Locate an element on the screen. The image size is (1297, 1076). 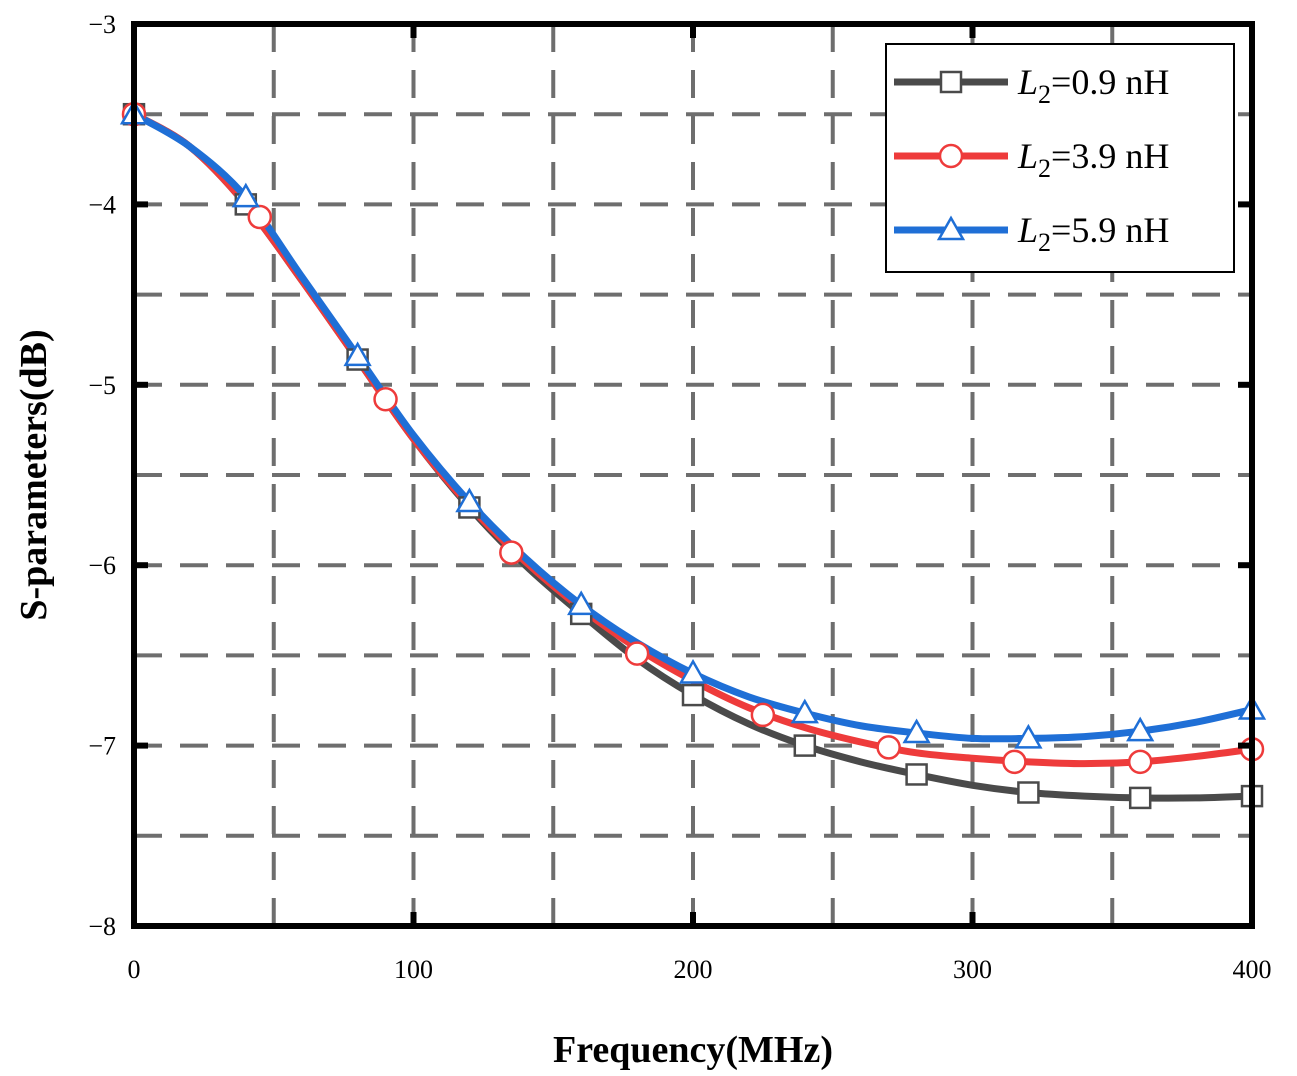
x-tick-label: 400 is located at coordinates (1252, 969).